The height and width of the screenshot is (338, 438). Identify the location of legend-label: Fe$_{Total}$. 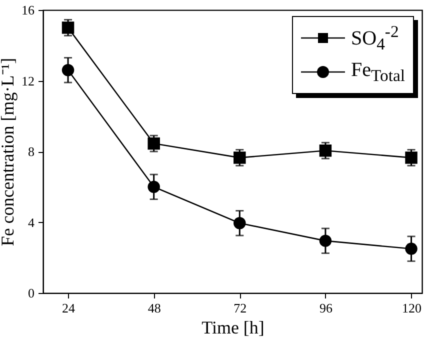
(378, 72).